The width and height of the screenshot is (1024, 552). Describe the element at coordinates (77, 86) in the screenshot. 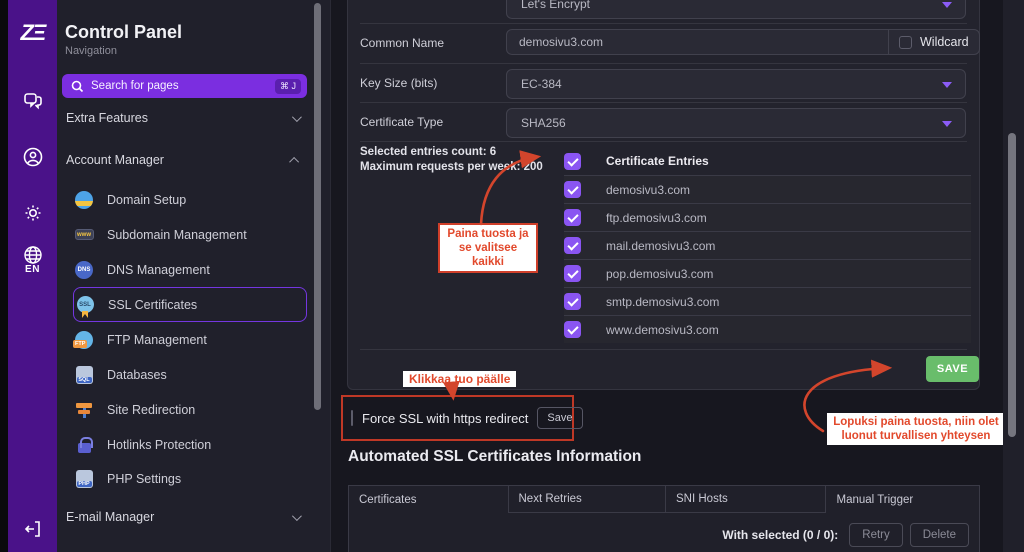

I see `search-icon` at that location.